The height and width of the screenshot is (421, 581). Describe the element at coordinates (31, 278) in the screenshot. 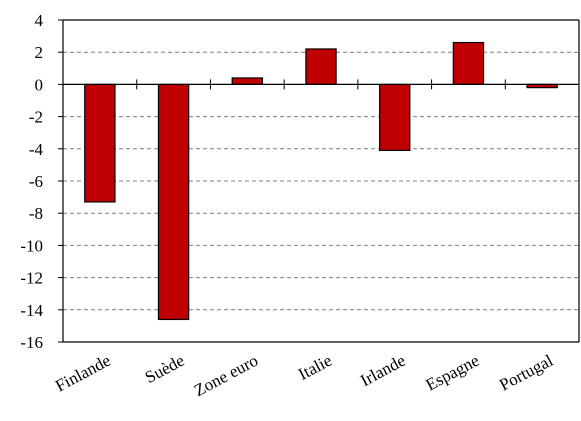

I see `y-tick-label: -12` at that location.